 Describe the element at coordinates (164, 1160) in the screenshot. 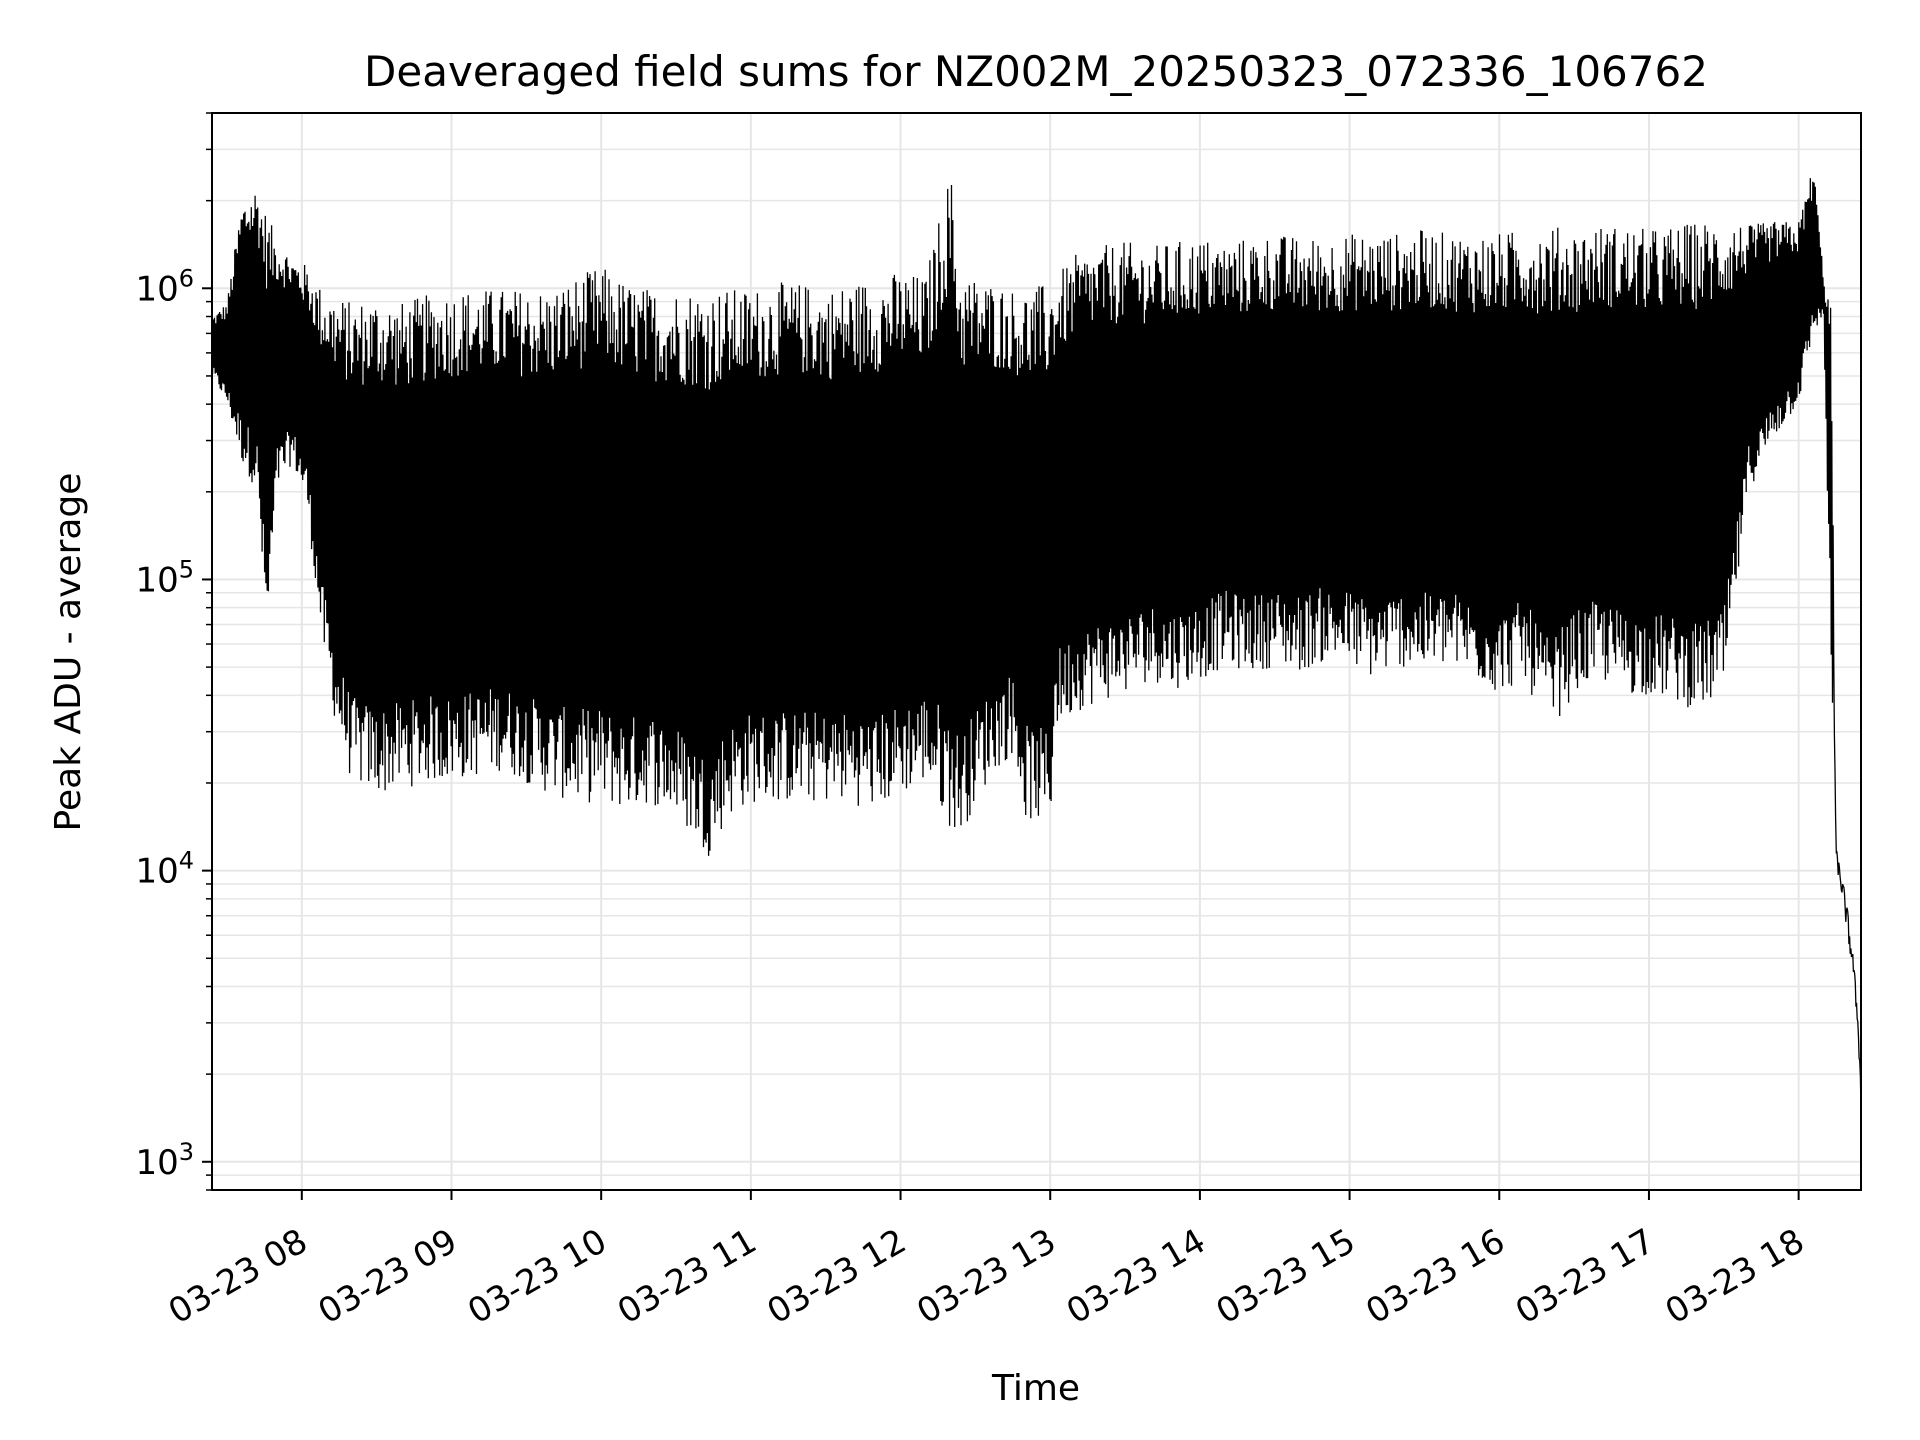

I see `y-tick-label: 10³` at that location.